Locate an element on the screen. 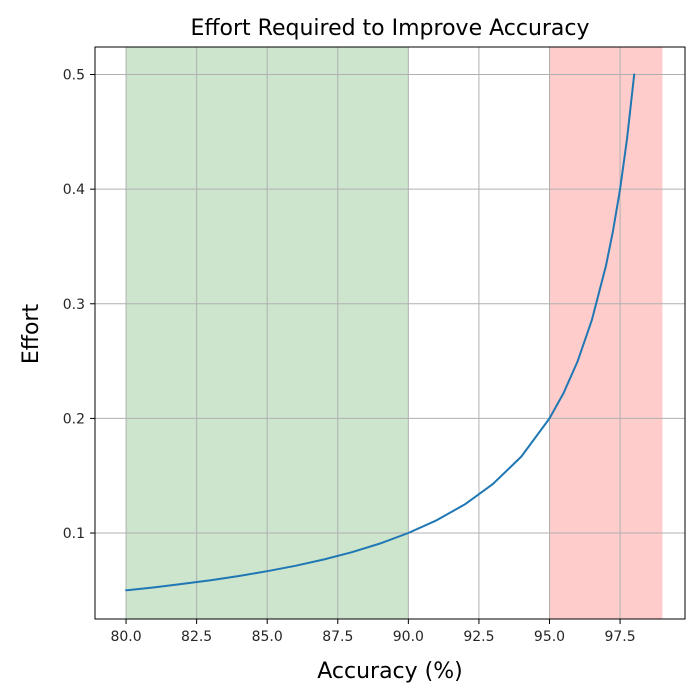  x-axis-ticks: 80.0 82.5 85.0 87.5 90.0 92.5 95.0 97.5 is located at coordinates (373, 632).